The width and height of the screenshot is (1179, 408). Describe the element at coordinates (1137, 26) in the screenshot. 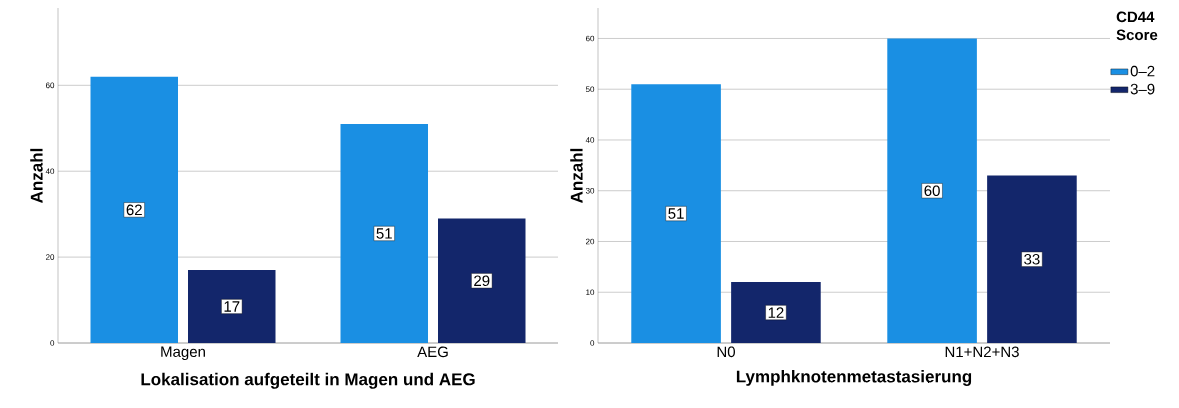

I see `legend-title: CD44 Score` at that location.